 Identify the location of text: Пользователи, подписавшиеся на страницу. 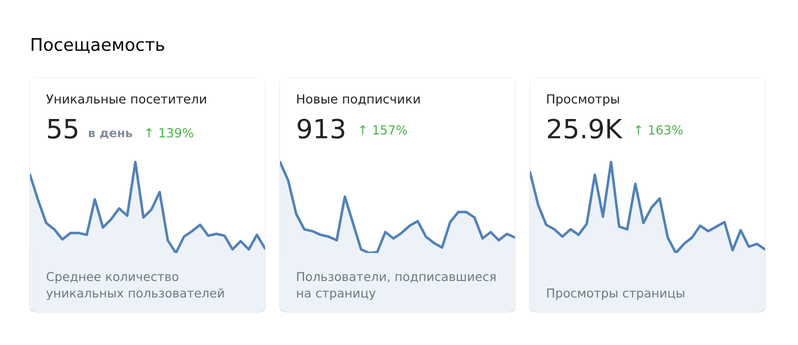
(396, 286).